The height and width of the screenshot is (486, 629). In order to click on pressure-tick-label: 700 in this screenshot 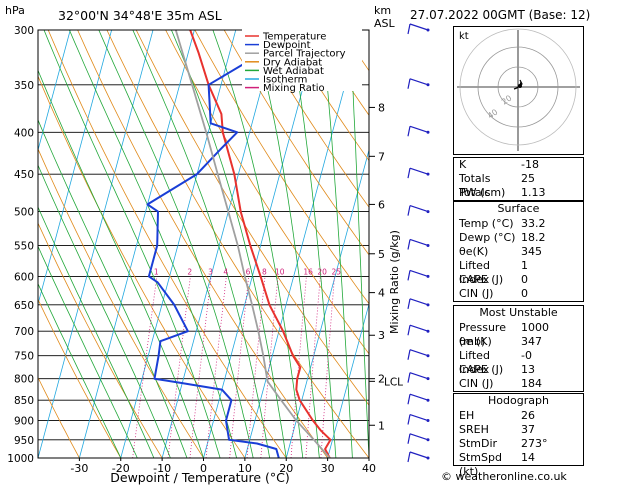, I will do `click(24, 332)`.